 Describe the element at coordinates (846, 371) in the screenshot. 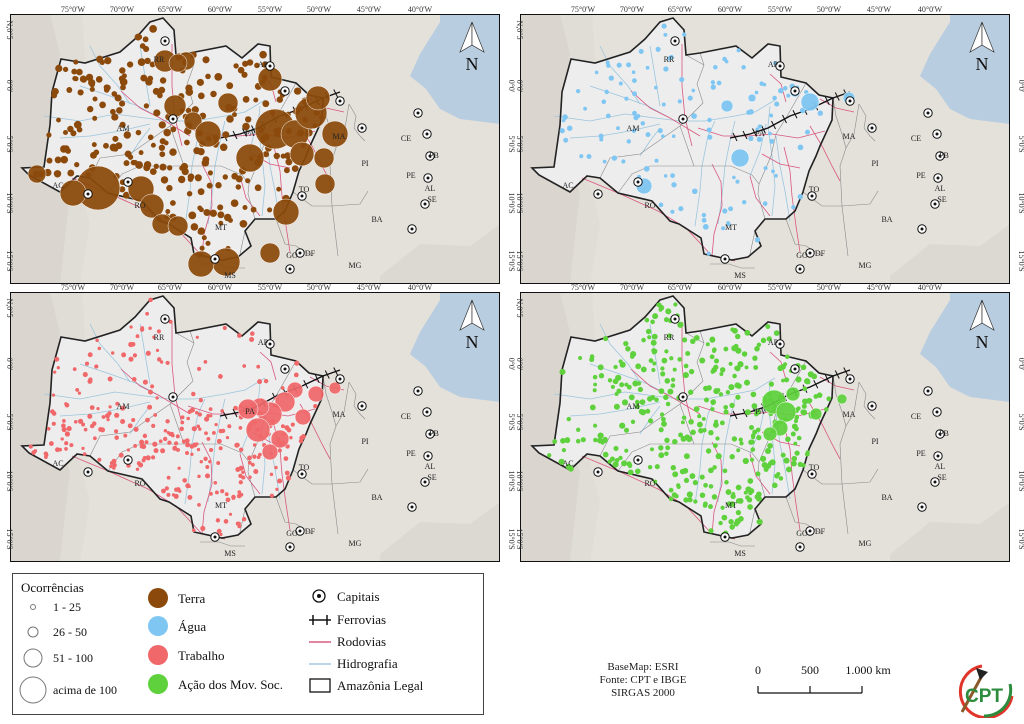

I see `railway-tick` at that location.